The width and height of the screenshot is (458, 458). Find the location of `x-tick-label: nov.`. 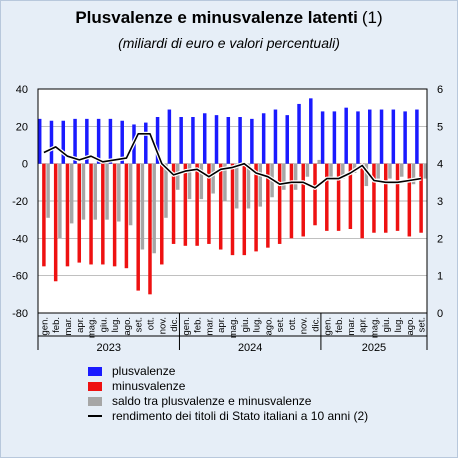

x-tick-label: nov. is located at coordinates (162, 325).